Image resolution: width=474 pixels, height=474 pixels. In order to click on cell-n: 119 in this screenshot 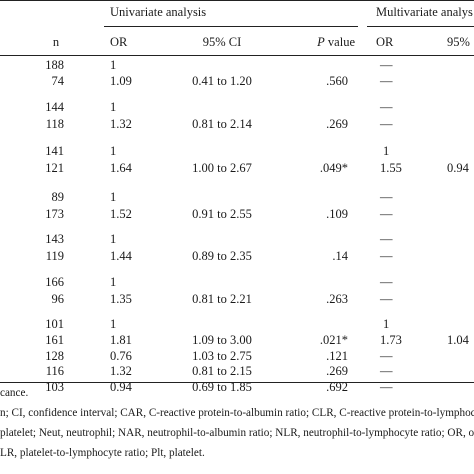, I will do `click(54, 256)`.